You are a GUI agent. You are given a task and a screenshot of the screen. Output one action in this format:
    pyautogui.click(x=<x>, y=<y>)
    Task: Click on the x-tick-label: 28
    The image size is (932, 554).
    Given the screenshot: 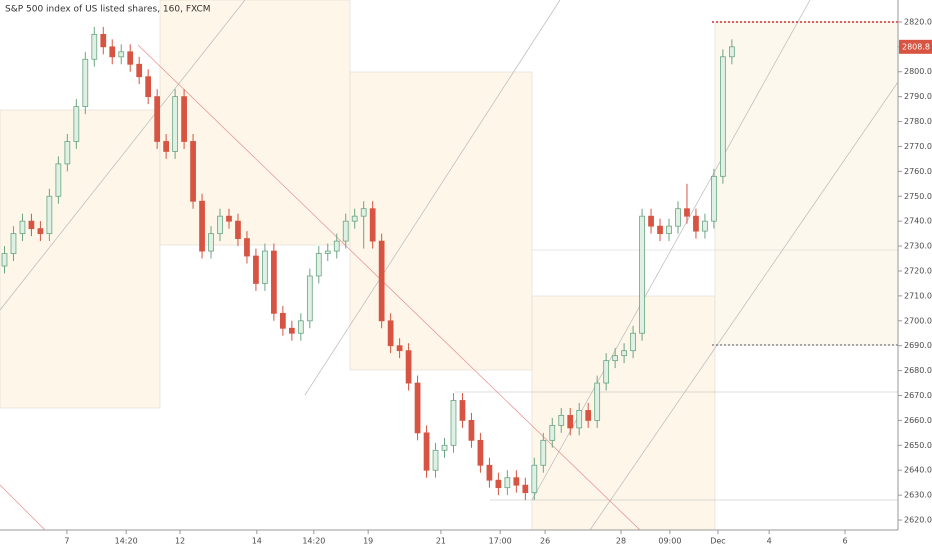 What is the action you would take?
    pyautogui.click(x=621, y=541)
    